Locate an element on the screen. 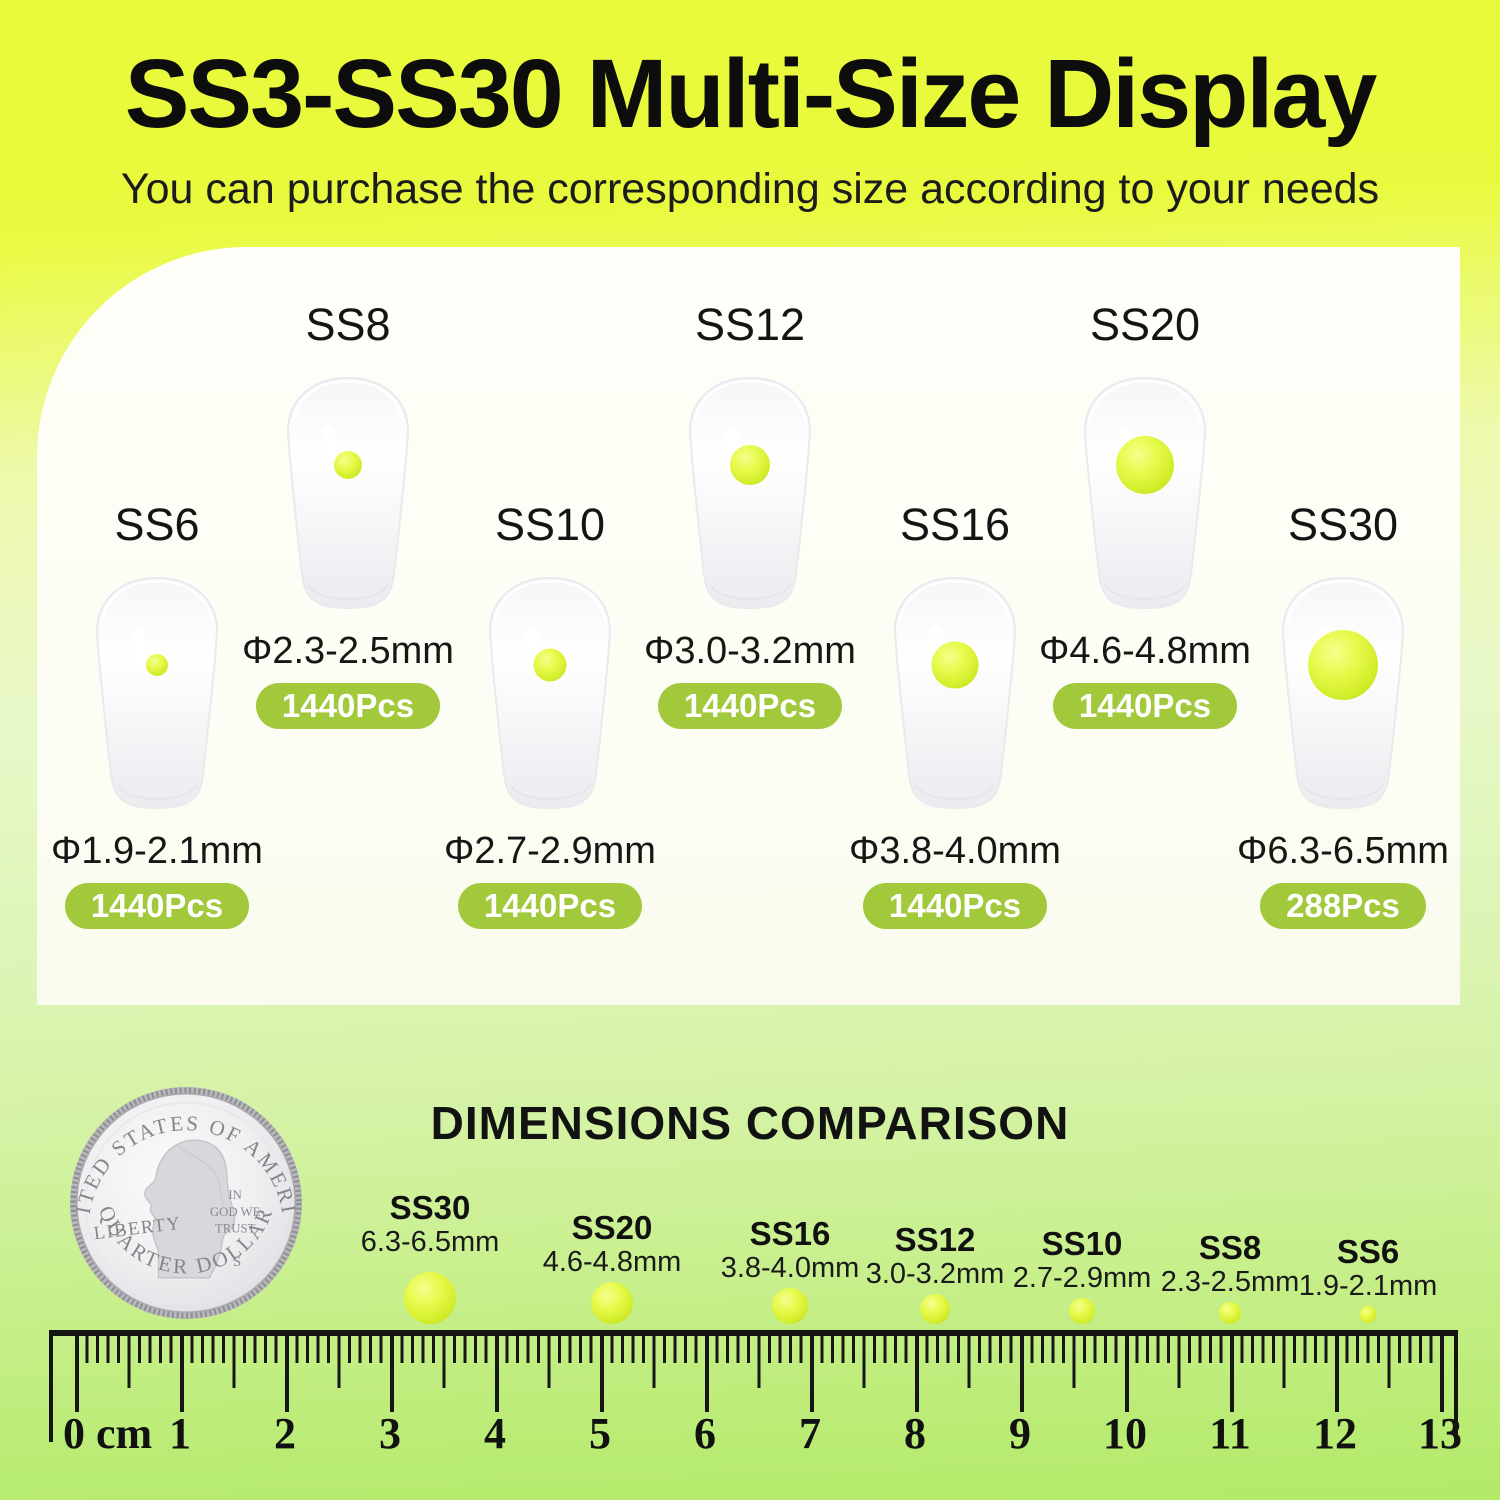  diameter-label: Φ3.0-3.2mm is located at coordinates (750, 651).